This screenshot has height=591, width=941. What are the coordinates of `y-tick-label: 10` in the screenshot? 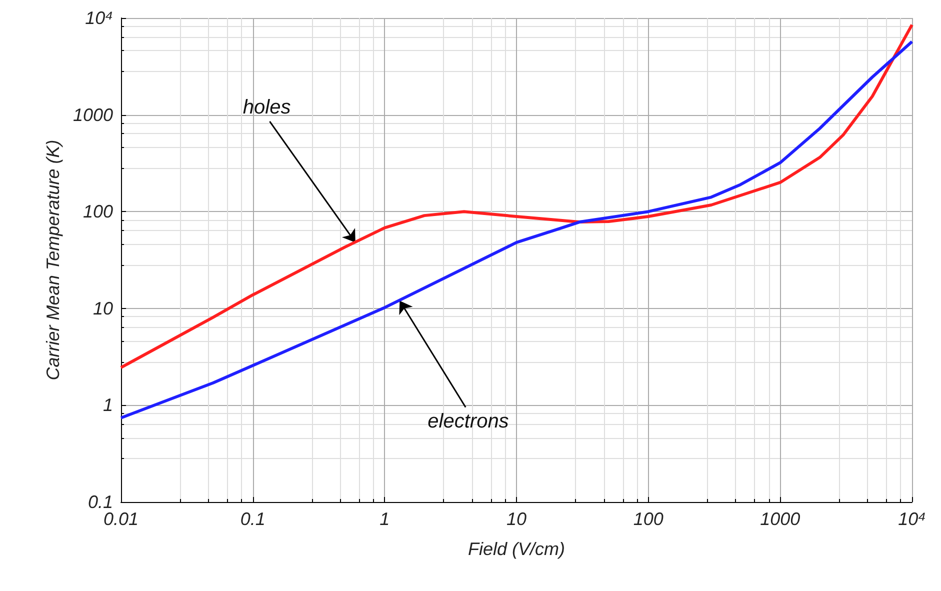 It's located at (102, 308).